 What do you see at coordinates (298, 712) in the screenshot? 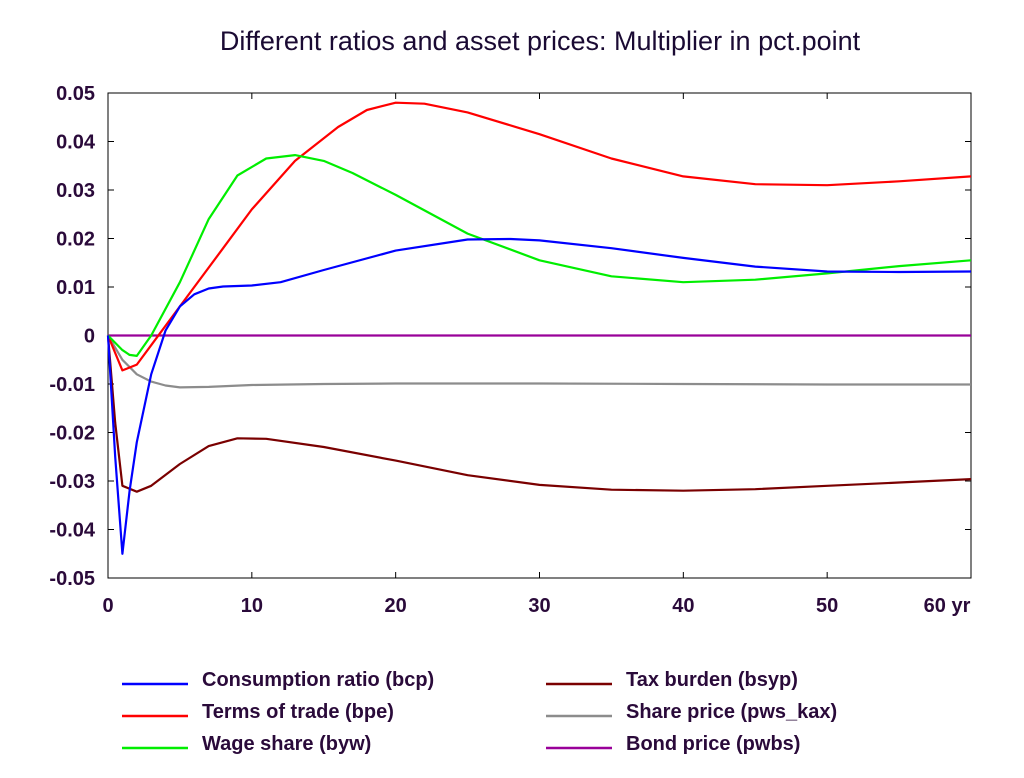
I see `legend-label: Terms of trade (bpe)` at bounding box center [298, 712].